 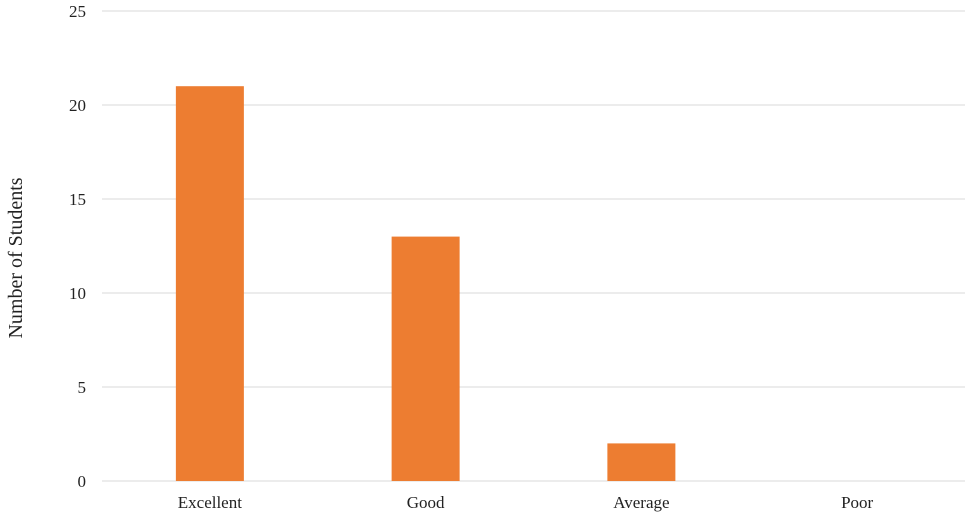 What do you see at coordinates (526, 502) in the screenshot?
I see `x-category-labels: Excellent Good Average Poor` at bounding box center [526, 502].